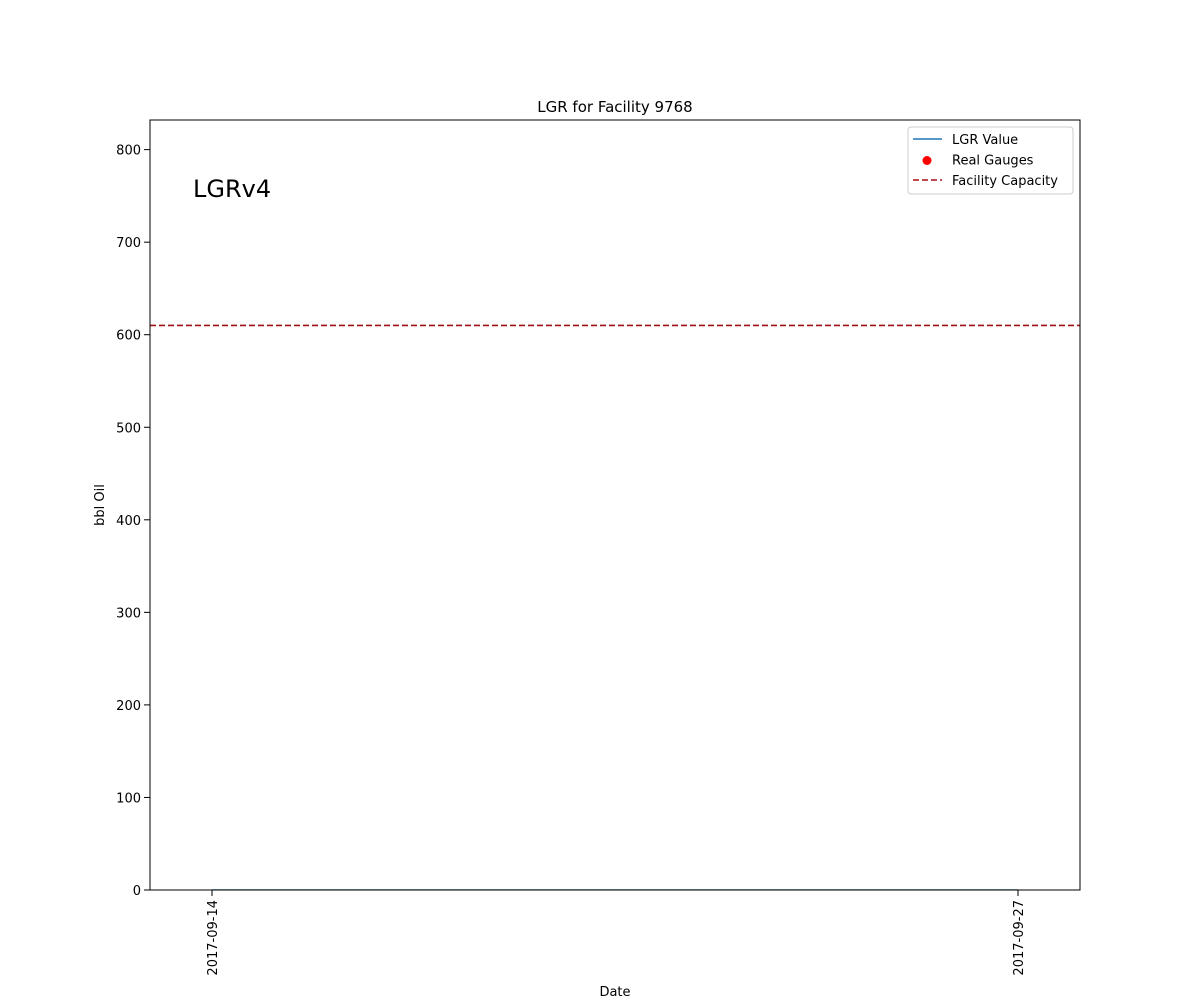 Image resolution: width=1200 pixels, height=1000 pixels. I want to click on chart-title: LGR for Facility 9768, so click(614, 107).